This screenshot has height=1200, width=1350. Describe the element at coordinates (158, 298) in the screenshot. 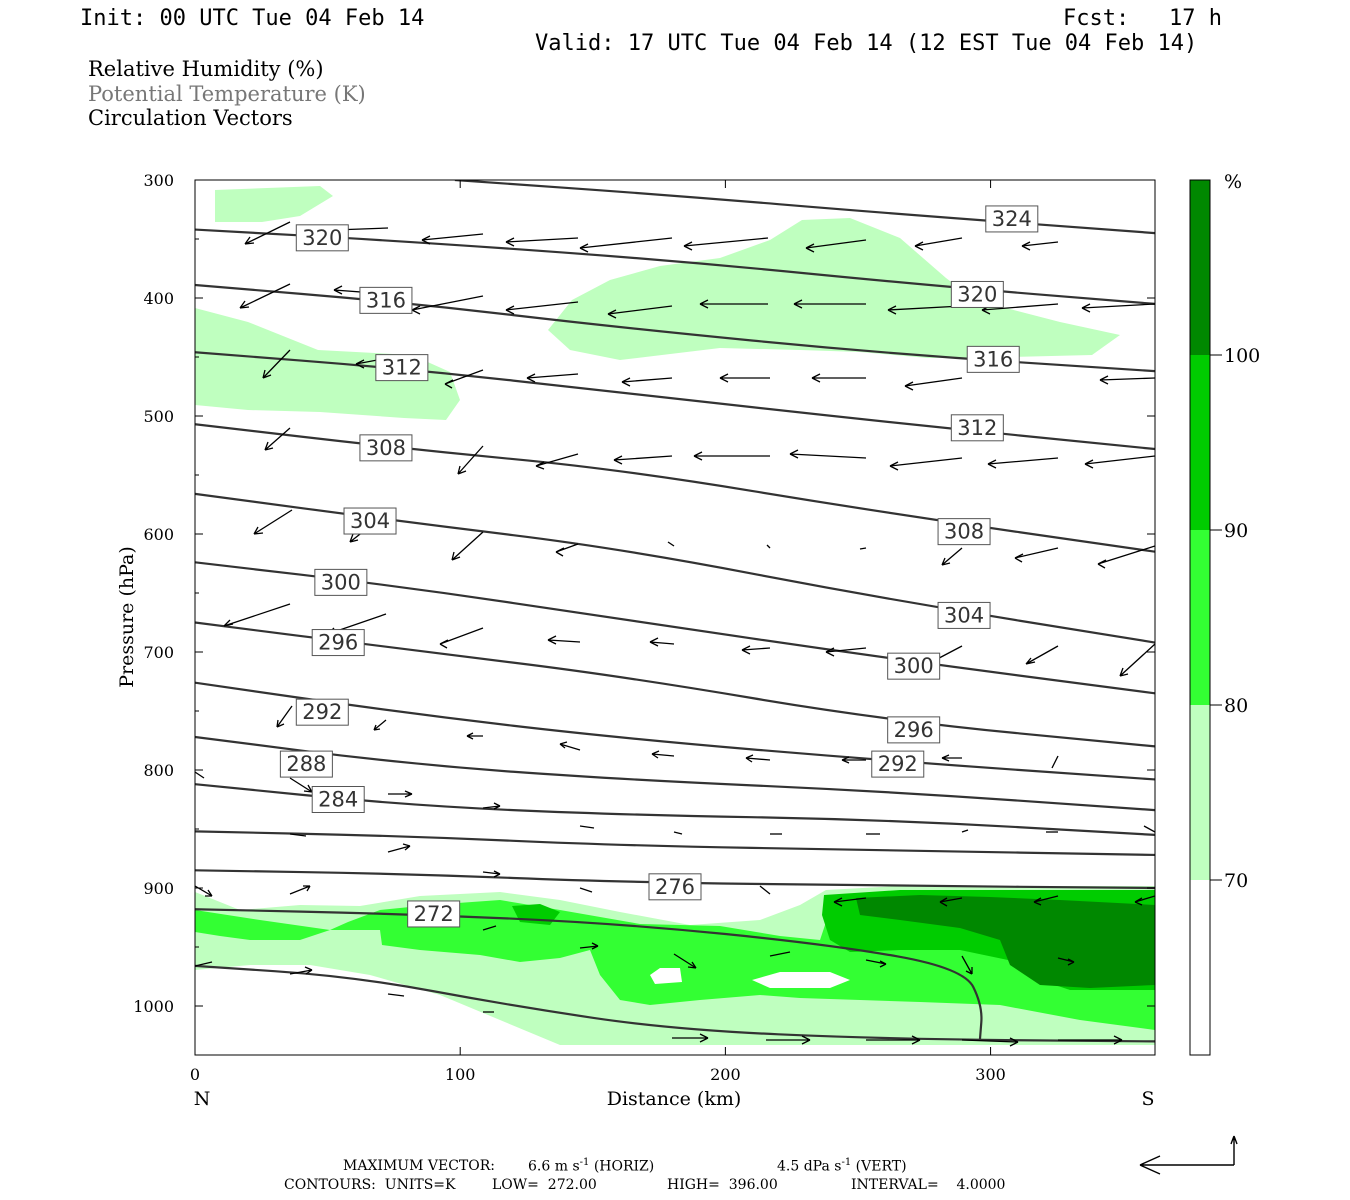

I see `y-tick-label: 400` at that location.